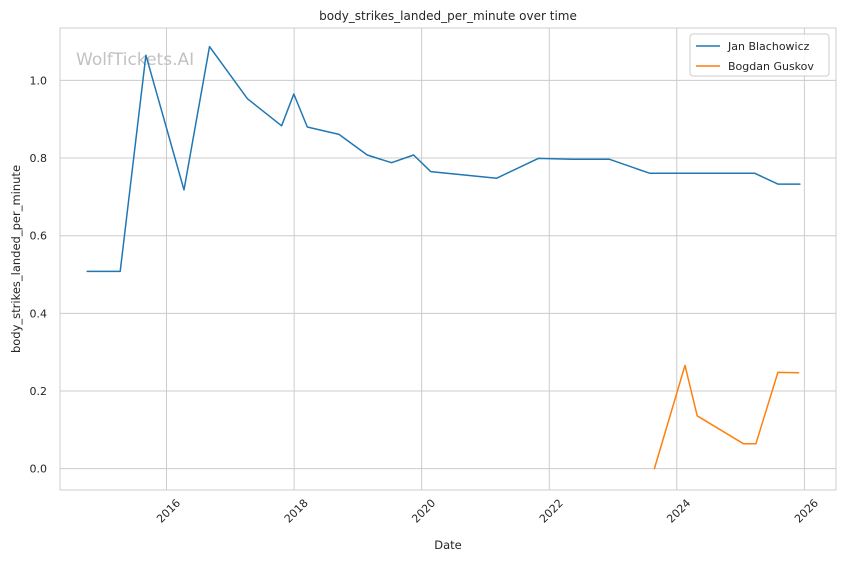  Describe the element at coordinates (423, 511) in the screenshot. I see `x-tick-label: 2020` at that location.